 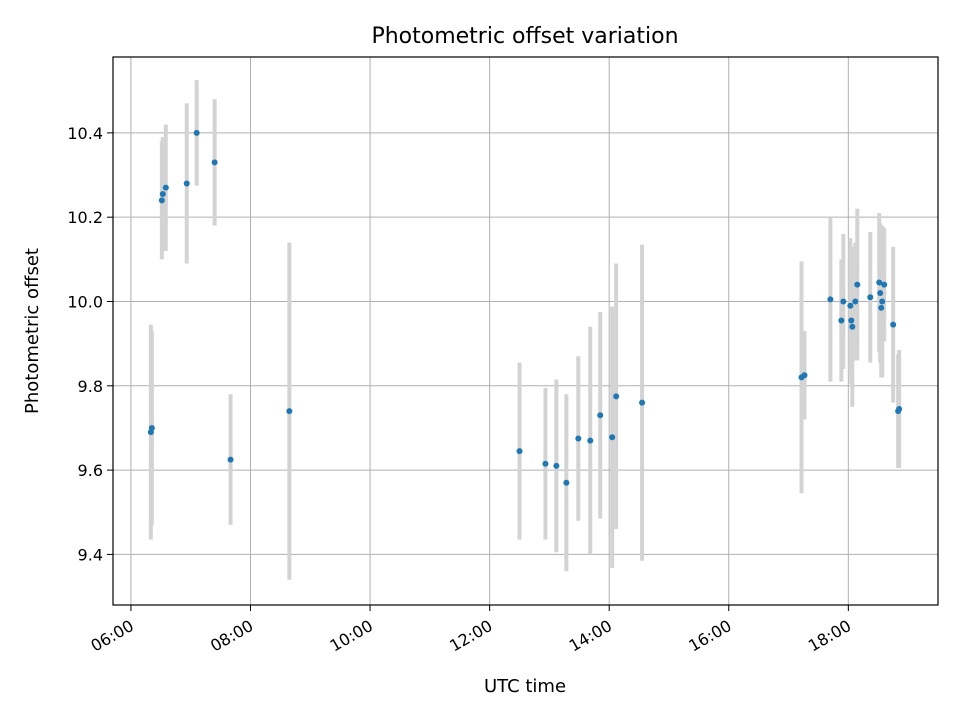 What do you see at coordinates (85, 217) in the screenshot?
I see `y-tick-label: 10.2` at bounding box center [85, 217].